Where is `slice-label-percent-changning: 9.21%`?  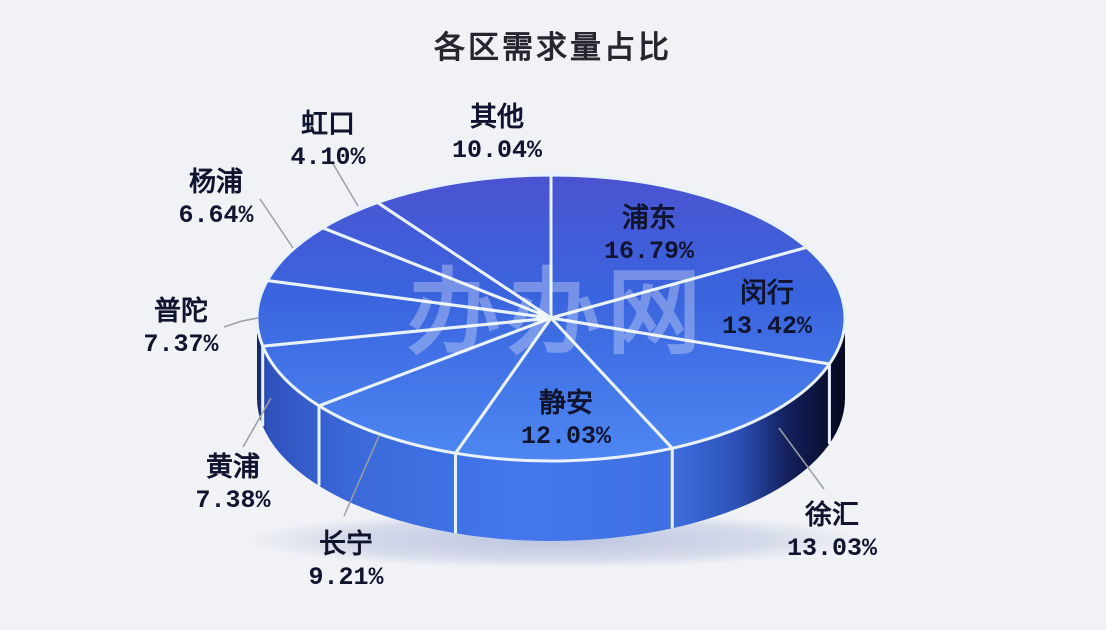 slice-label-percent-changning: 9.21% is located at coordinates (346, 577).